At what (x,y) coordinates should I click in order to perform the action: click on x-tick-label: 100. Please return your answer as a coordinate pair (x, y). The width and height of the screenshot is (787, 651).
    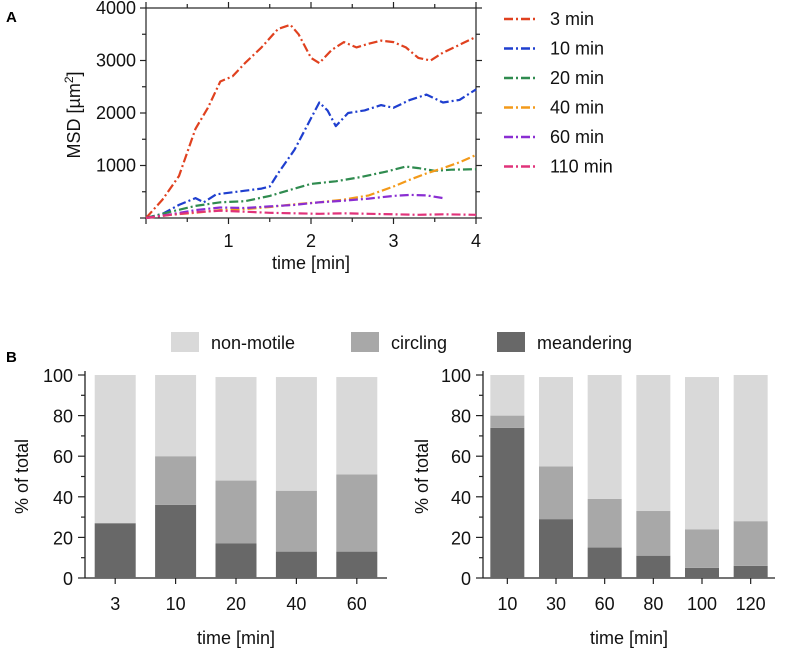
    Looking at the image, I should click on (702, 604).